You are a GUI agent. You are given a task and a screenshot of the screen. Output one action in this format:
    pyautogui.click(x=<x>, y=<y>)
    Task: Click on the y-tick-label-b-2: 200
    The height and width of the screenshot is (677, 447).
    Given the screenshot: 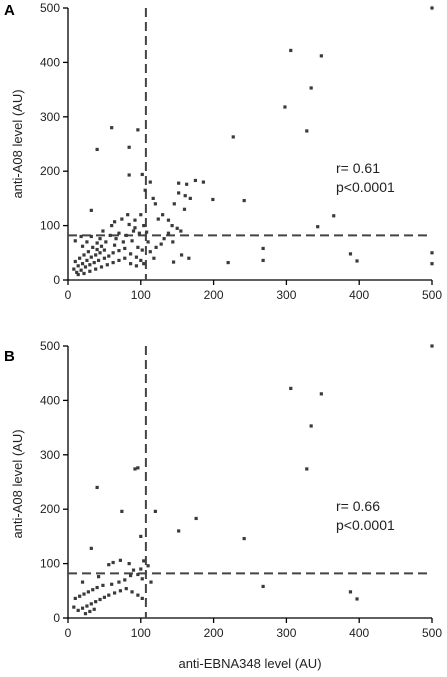 What is the action you would take?
    pyautogui.click(x=50, y=509)
    